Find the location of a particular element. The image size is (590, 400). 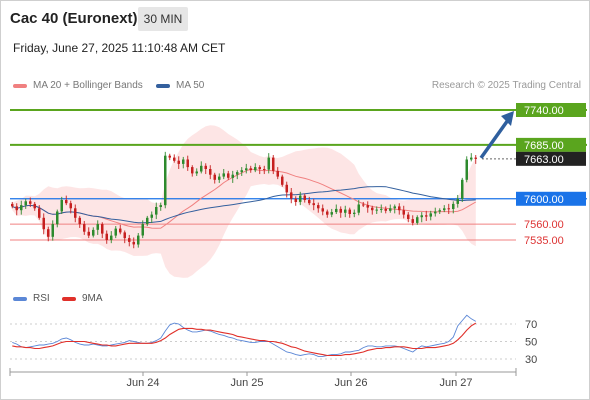

timeframe-badge: 30 MIN is located at coordinates (163, 19).